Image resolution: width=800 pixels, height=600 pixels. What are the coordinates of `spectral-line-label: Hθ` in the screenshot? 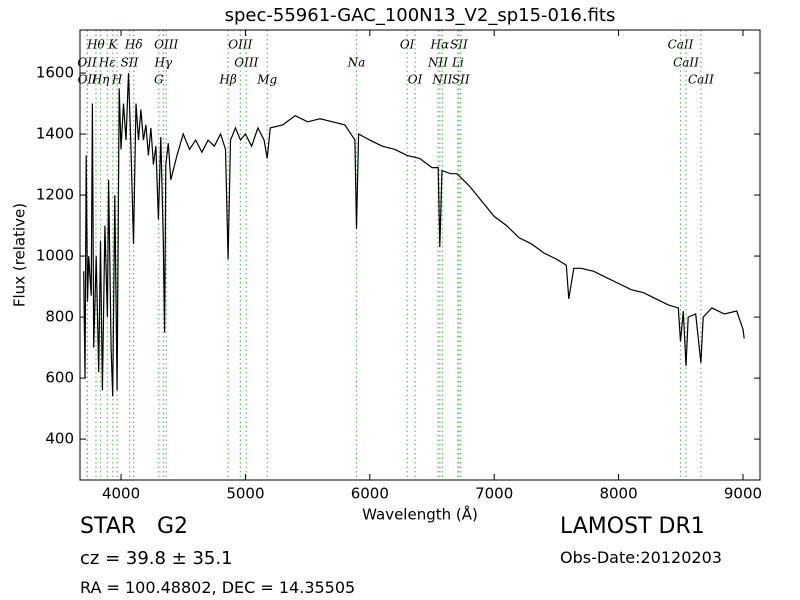 It's located at (95, 45).